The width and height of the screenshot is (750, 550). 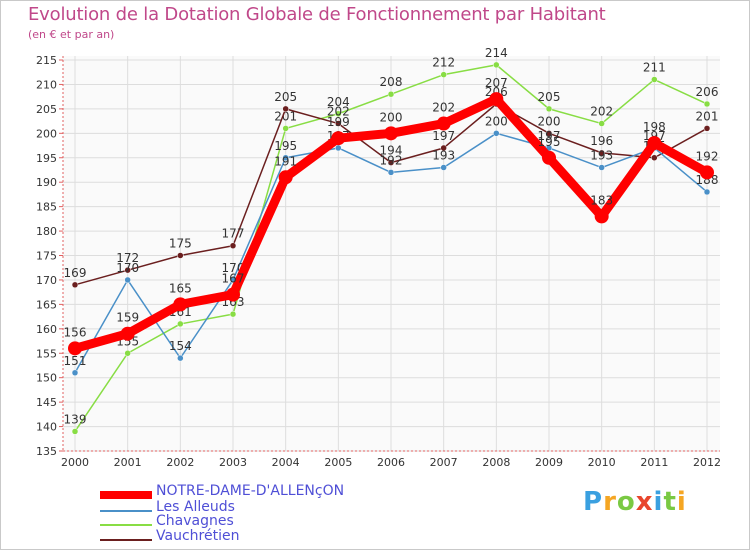 What do you see at coordinates (198, 536) in the screenshot?
I see `legend-label: Vauchrétien` at bounding box center [198, 536].